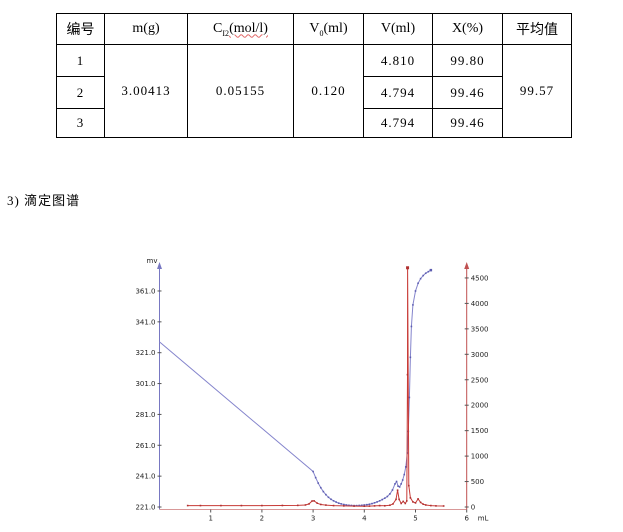 The width and height of the screenshot is (623, 532). What do you see at coordinates (314, 29) in the screenshot?
I see `table-header-row: 编号 m(g) CI2(mol/l) V0(ml) V(ml) X(%) 平均值` at bounding box center [314, 29].